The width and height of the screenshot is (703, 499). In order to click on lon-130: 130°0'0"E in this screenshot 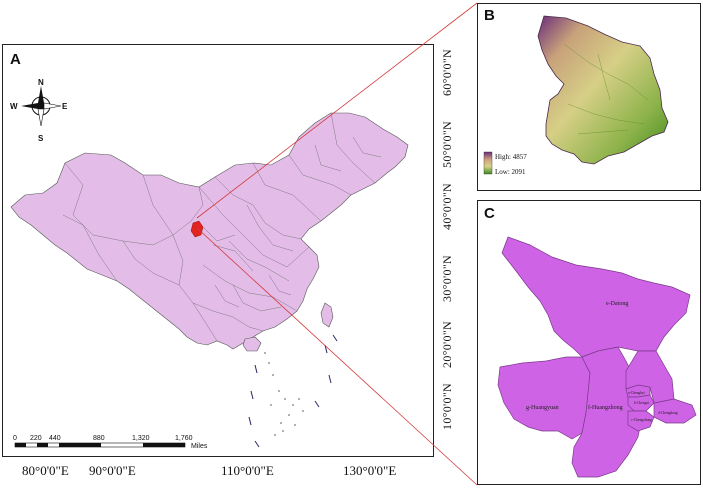, I will do `click(370, 470)`.